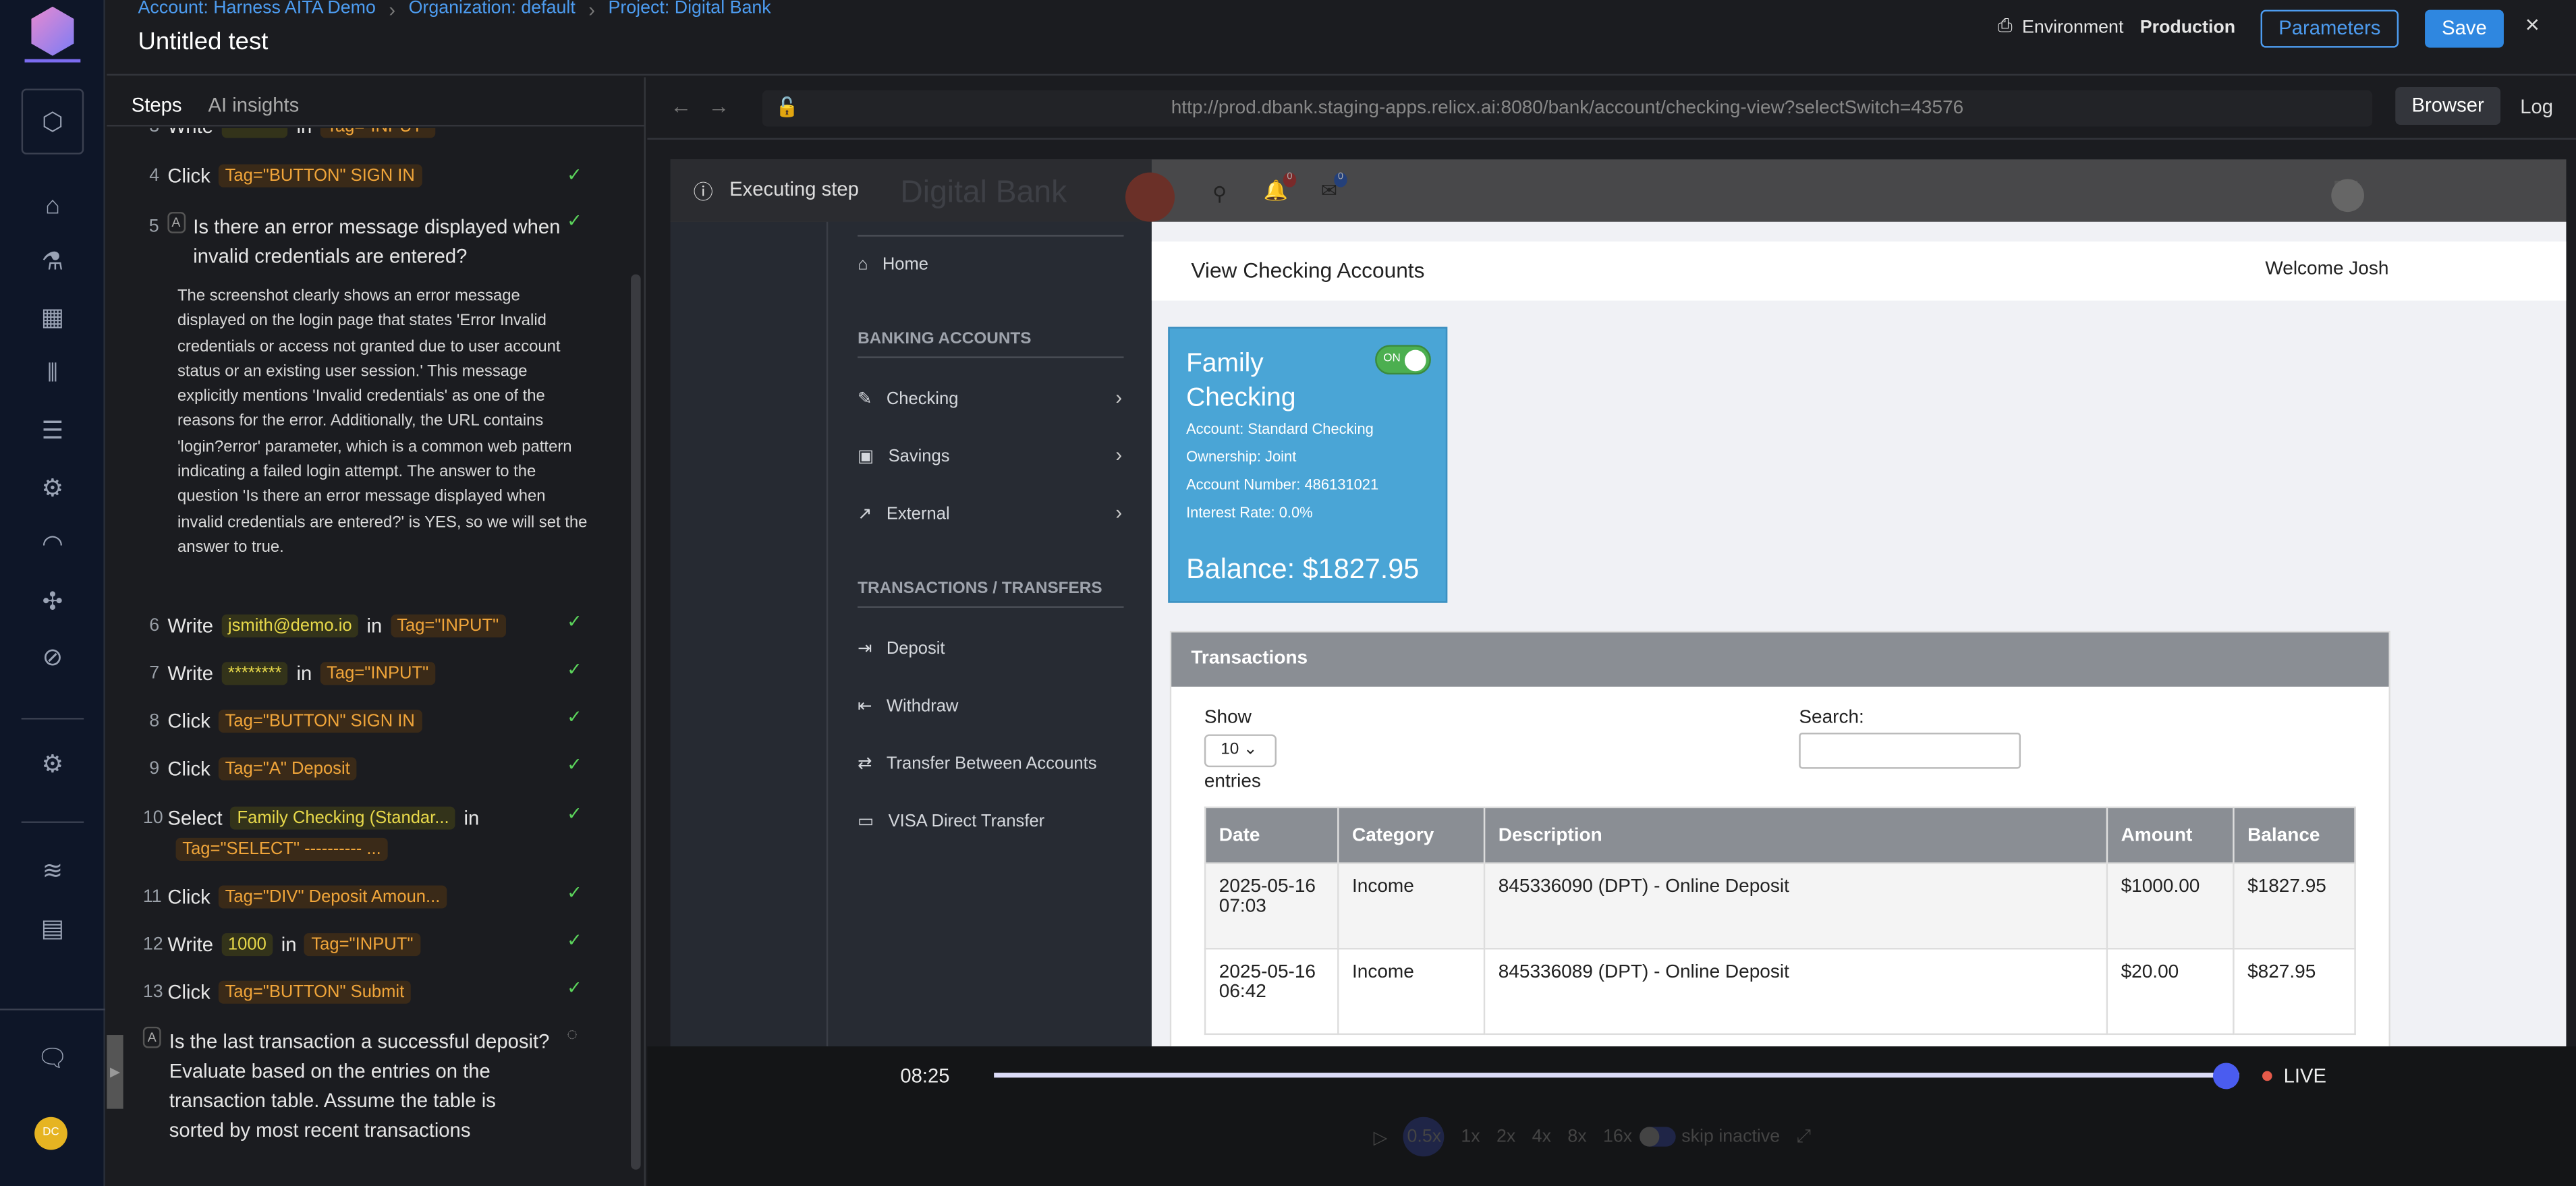  What do you see at coordinates (951, 821) in the screenshot?
I see `nav-visa: ▭ VISA Direct Transfer` at bounding box center [951, 821].